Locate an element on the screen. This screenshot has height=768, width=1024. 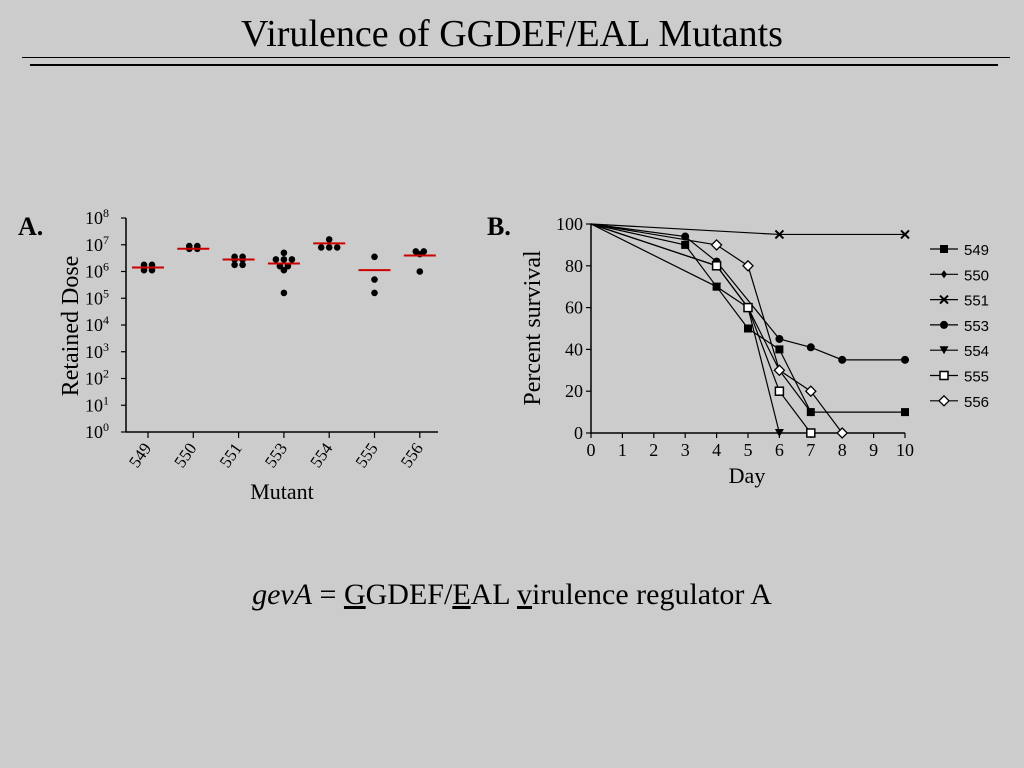
panel-b-x-tick-label: 9 is located at coordinates (873, 450).